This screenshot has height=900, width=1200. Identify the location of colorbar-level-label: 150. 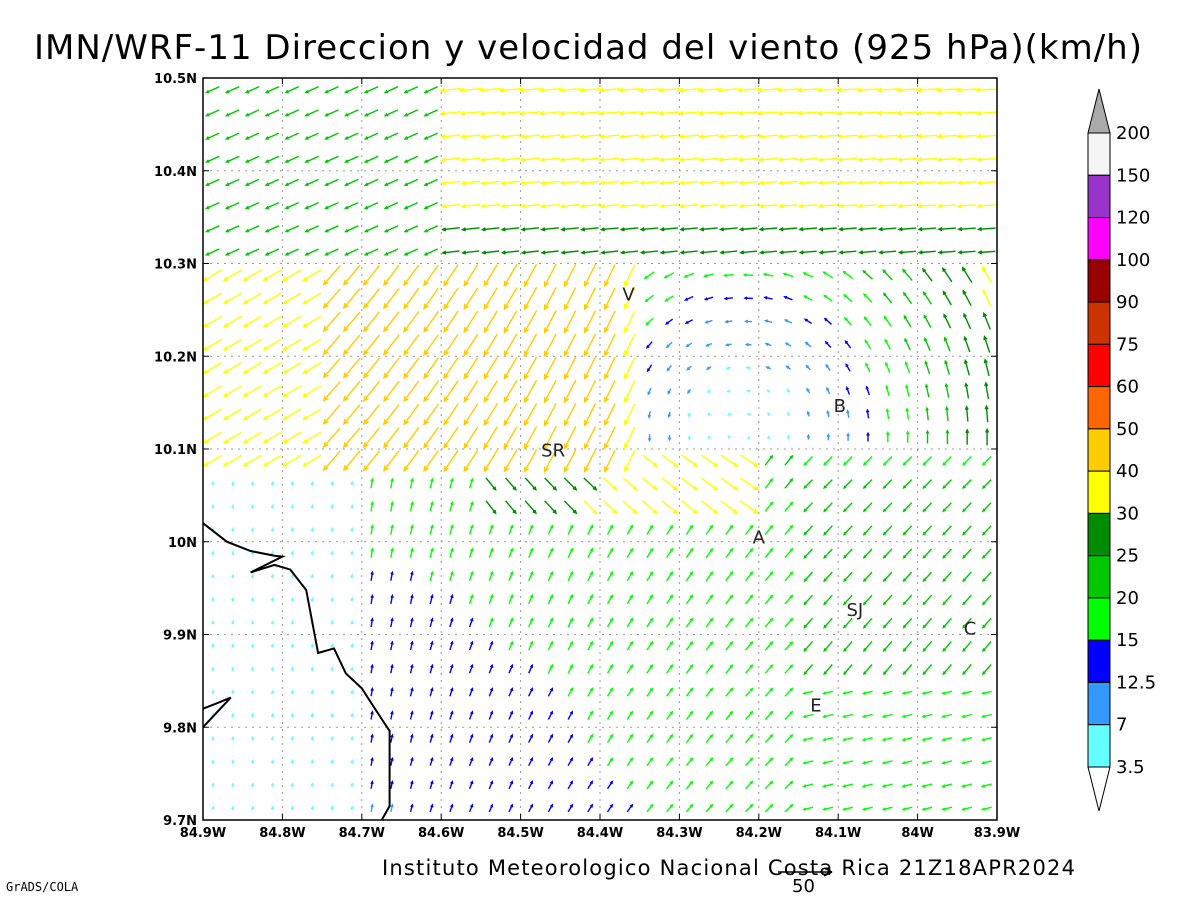
(1133, 175).